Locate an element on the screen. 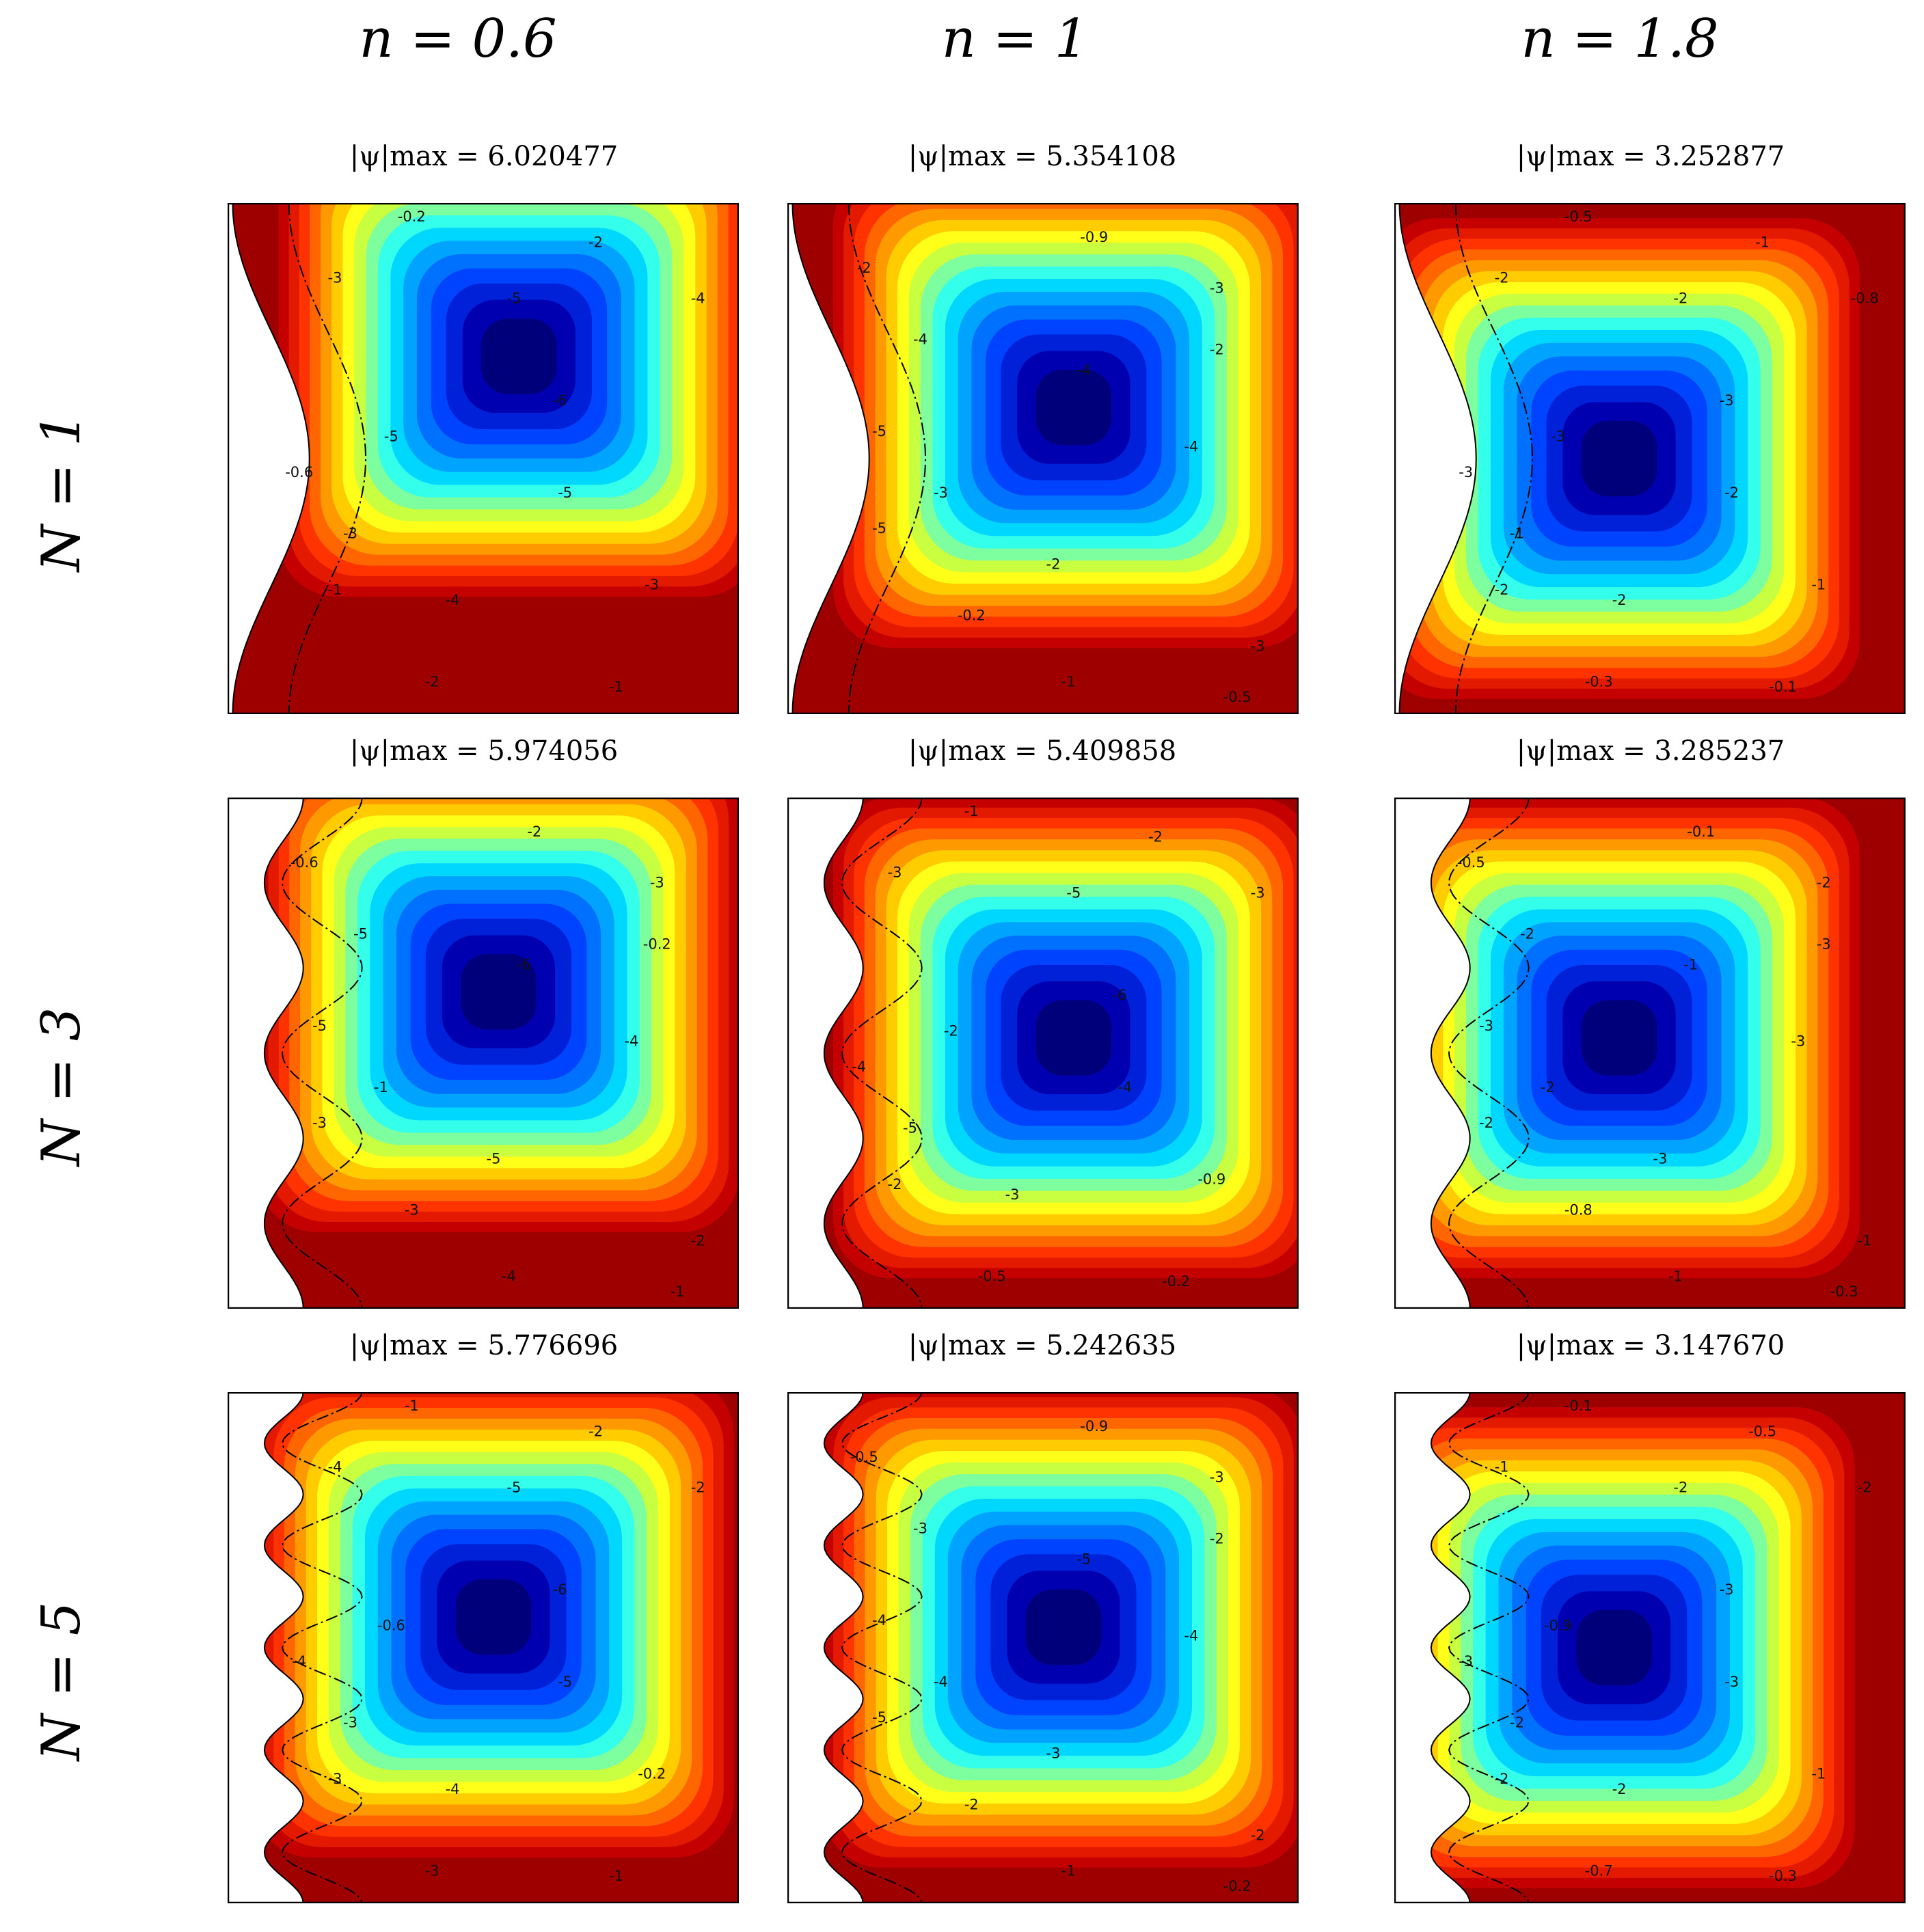 This screenshot has height=1932, width=1924. contour-panel: -0.2 -2 -3 -5 -4 -6 -5 -5 -0.6 -3 -1 -4 -3 -2 -1 is located at coordinates (484, 458).